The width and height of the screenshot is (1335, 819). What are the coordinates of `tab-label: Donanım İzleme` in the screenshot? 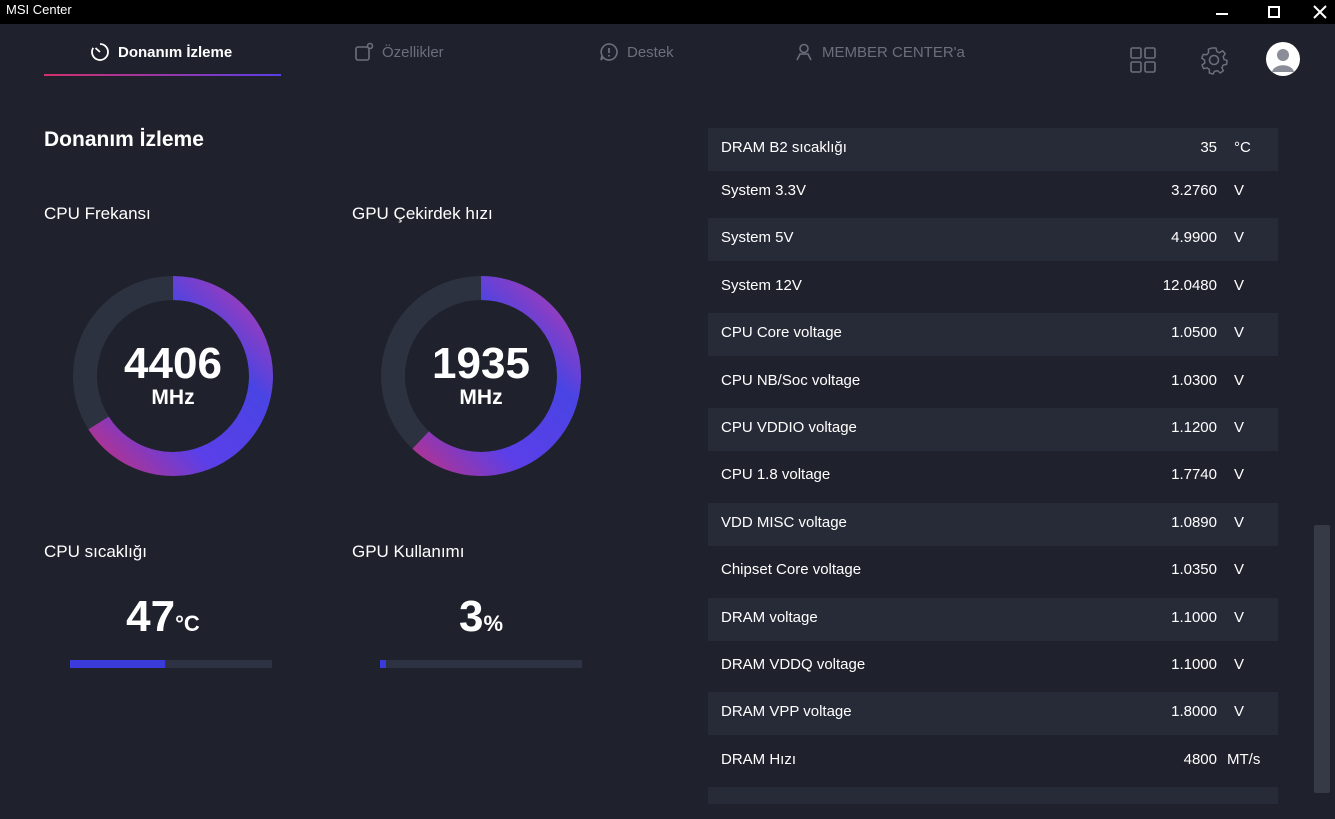 It's located at (175, 52).